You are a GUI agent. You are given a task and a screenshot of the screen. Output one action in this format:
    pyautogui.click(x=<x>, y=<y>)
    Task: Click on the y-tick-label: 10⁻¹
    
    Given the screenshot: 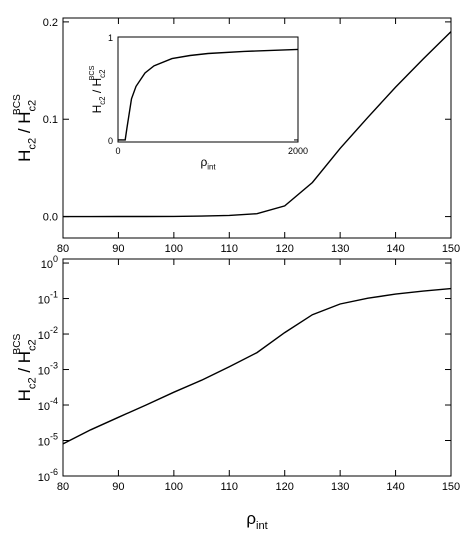 What is the action you would take?
    pyautogui.click(x=48, y=298)
    